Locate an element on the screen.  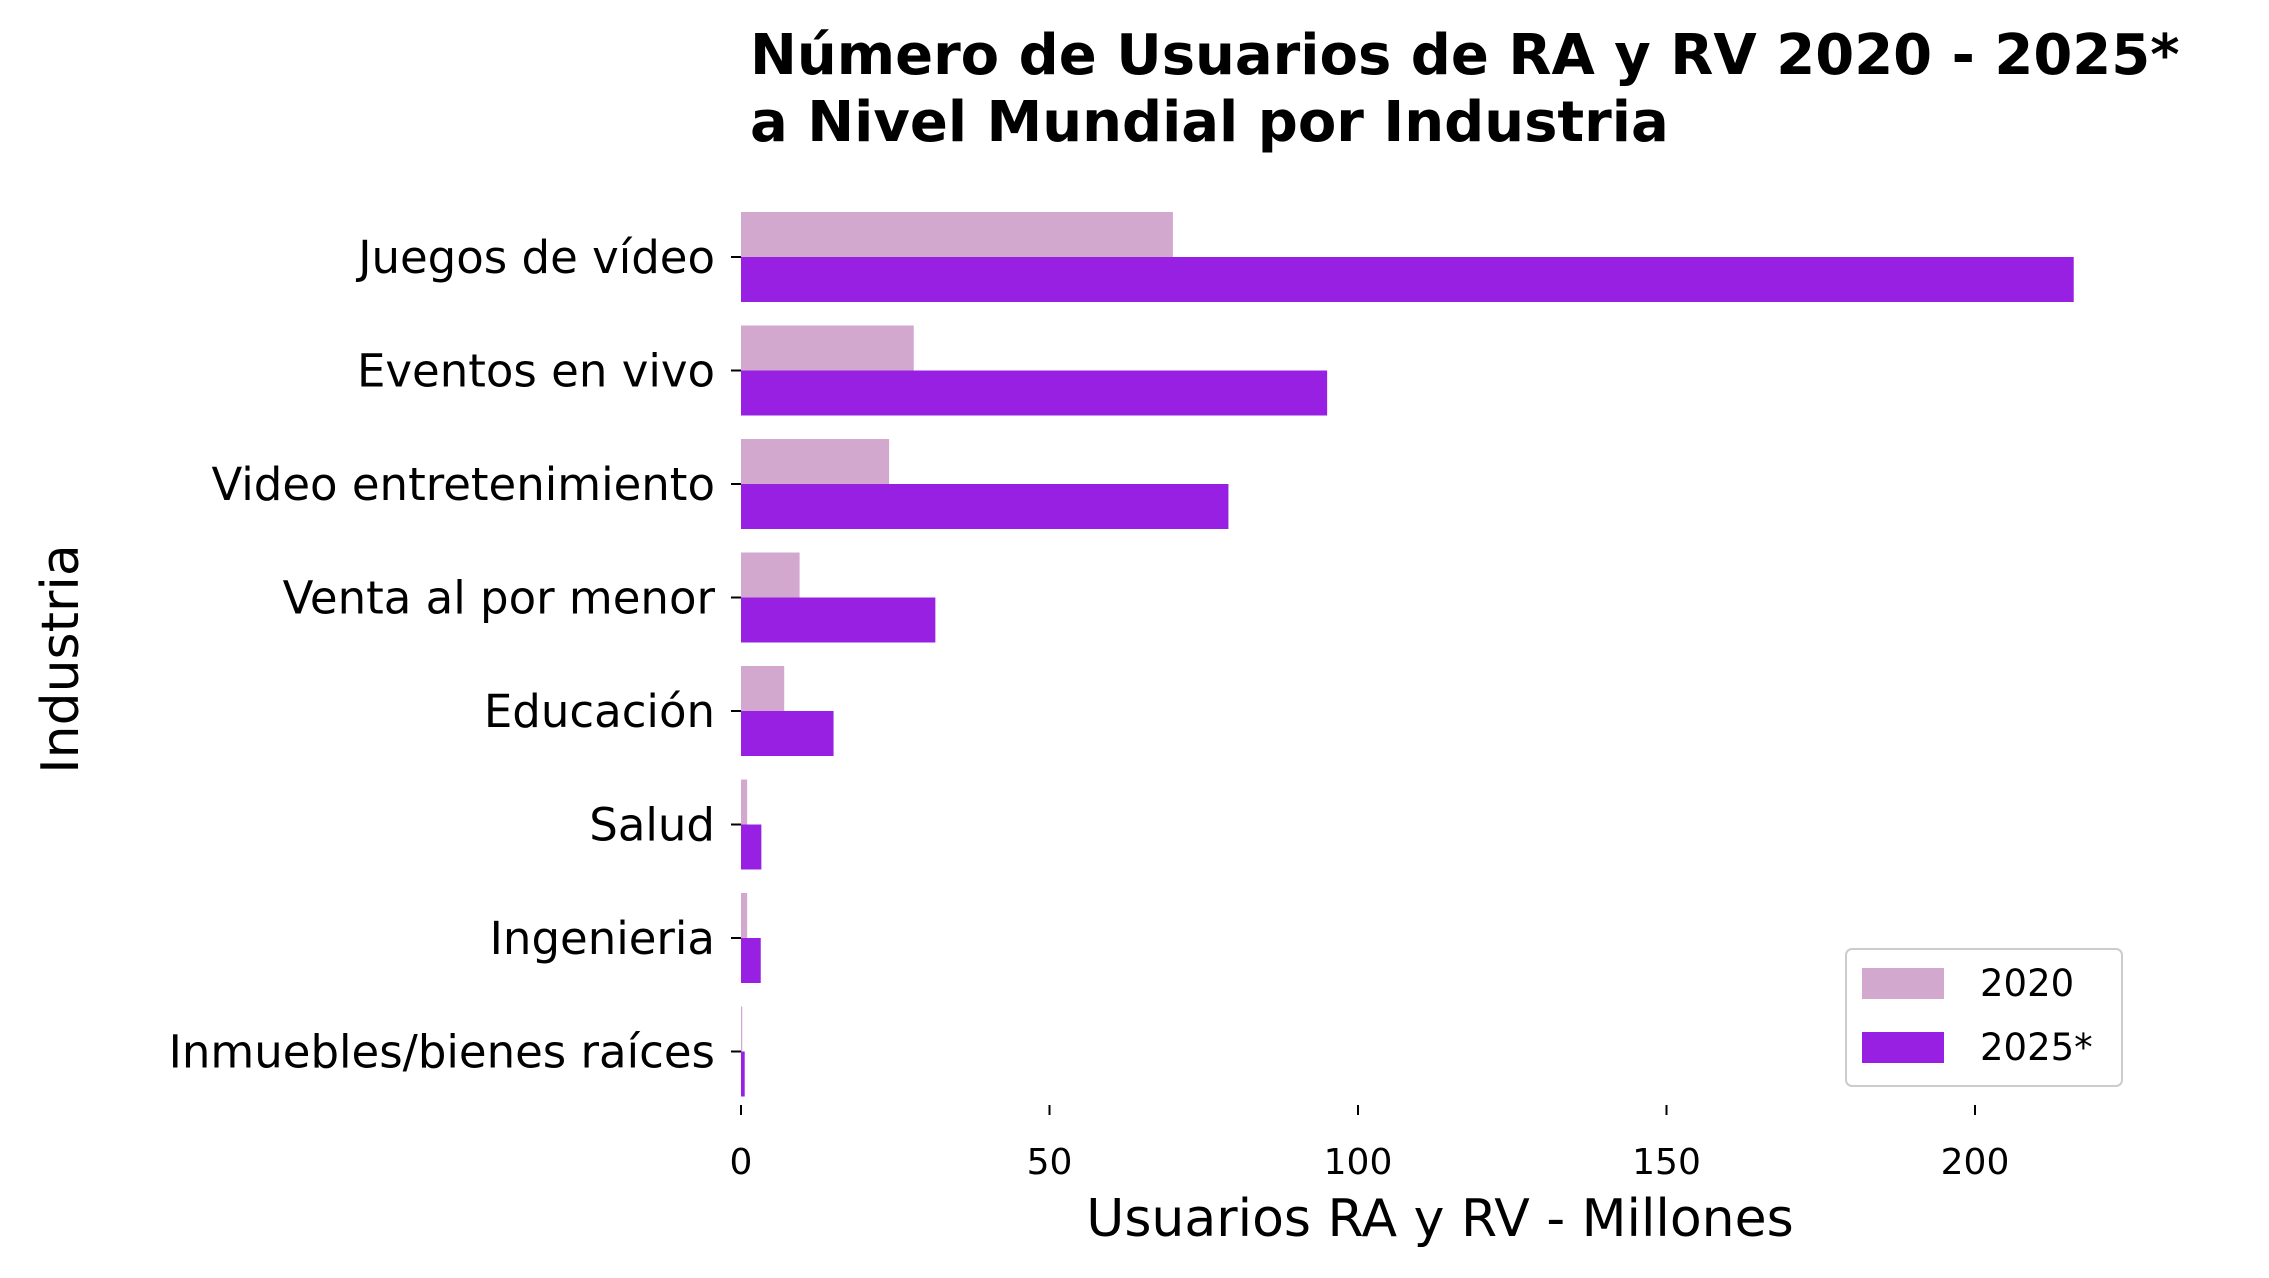
x-axis-label: Usuarios RA y RV - Millones is located at coordinates (1439, 1219).